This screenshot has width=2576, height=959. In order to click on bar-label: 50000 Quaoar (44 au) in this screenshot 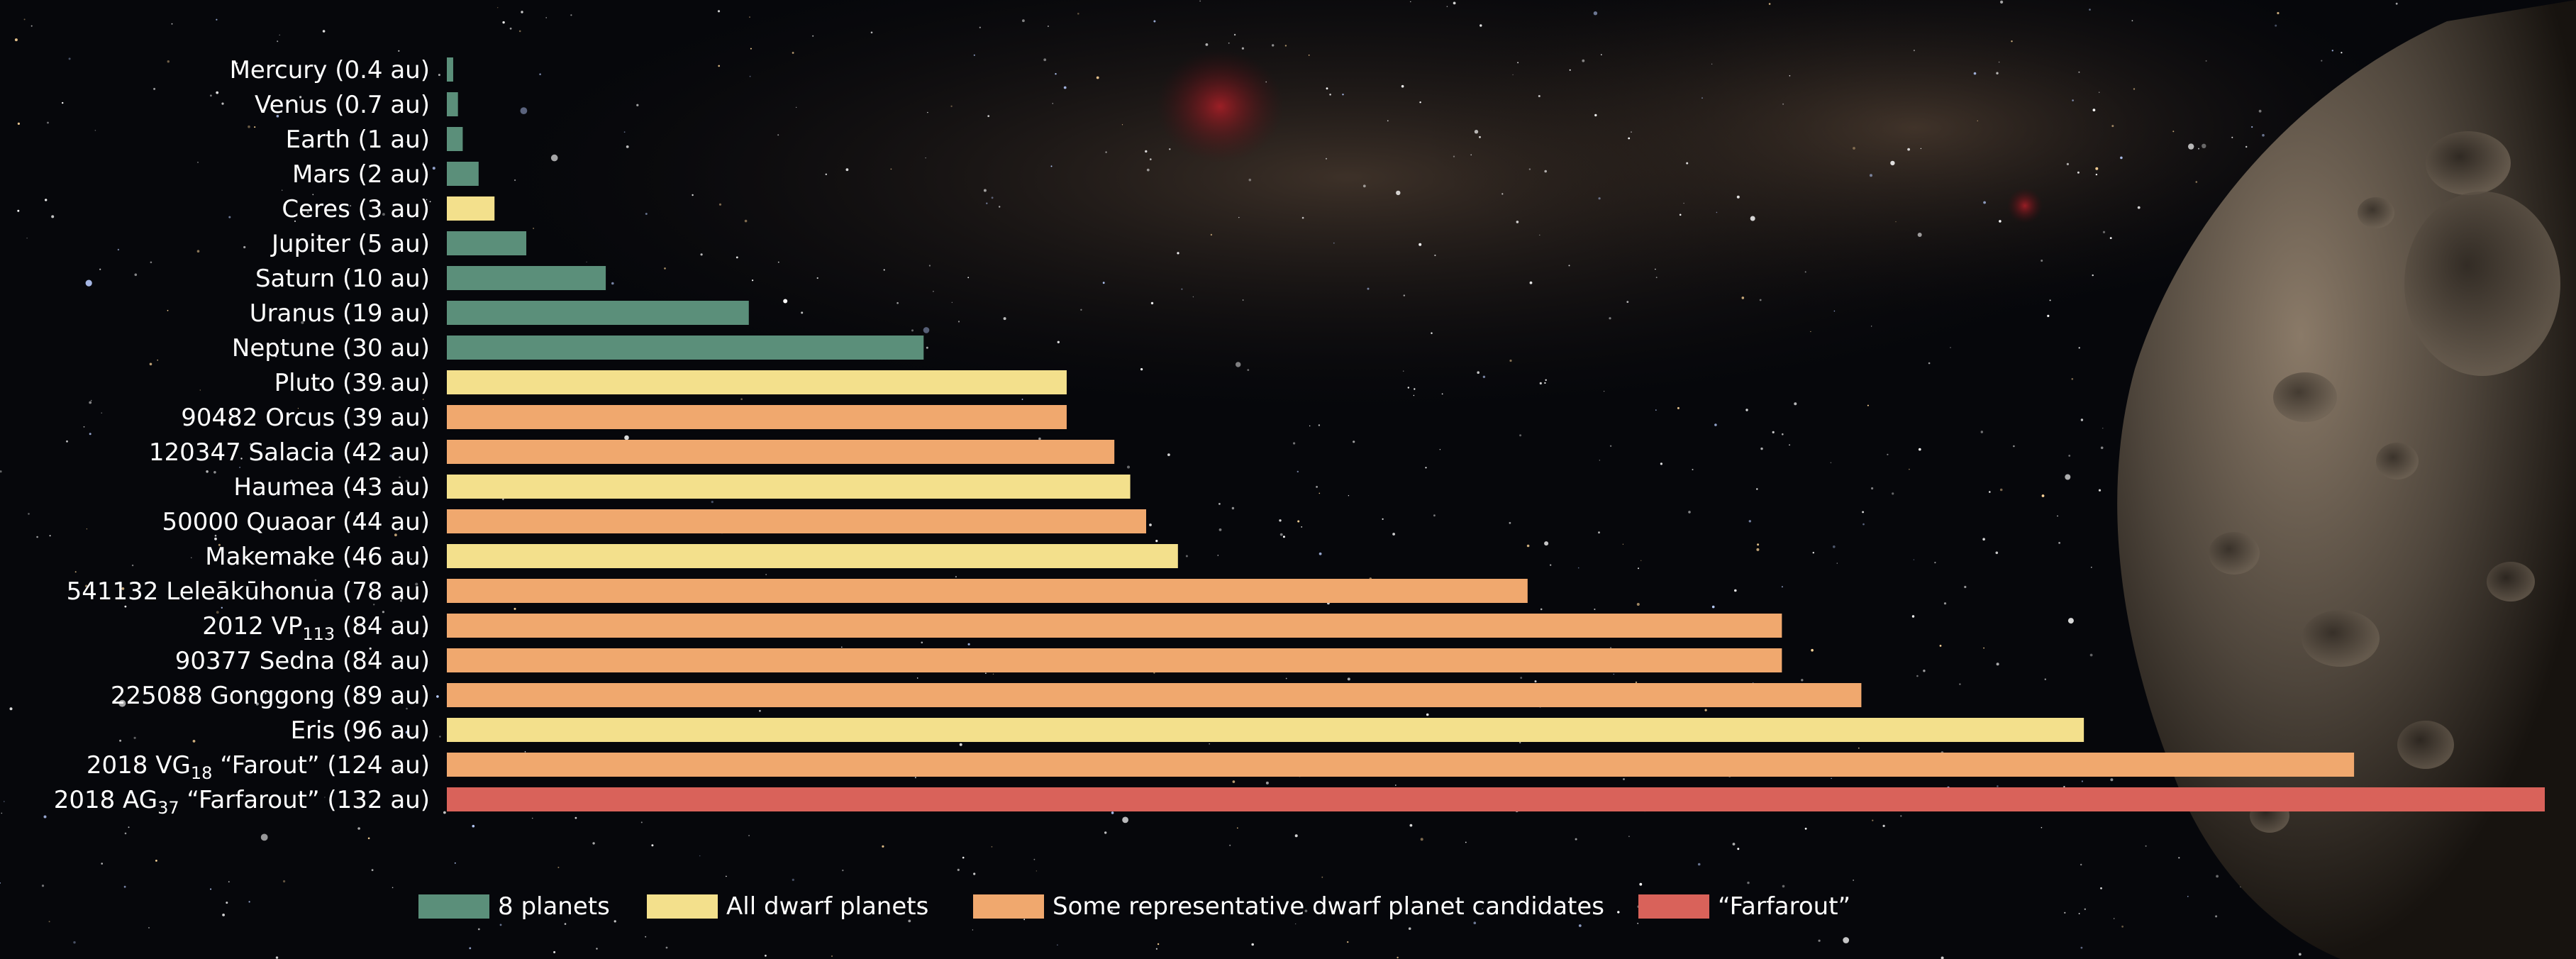, I will do `click(296, 522)`.